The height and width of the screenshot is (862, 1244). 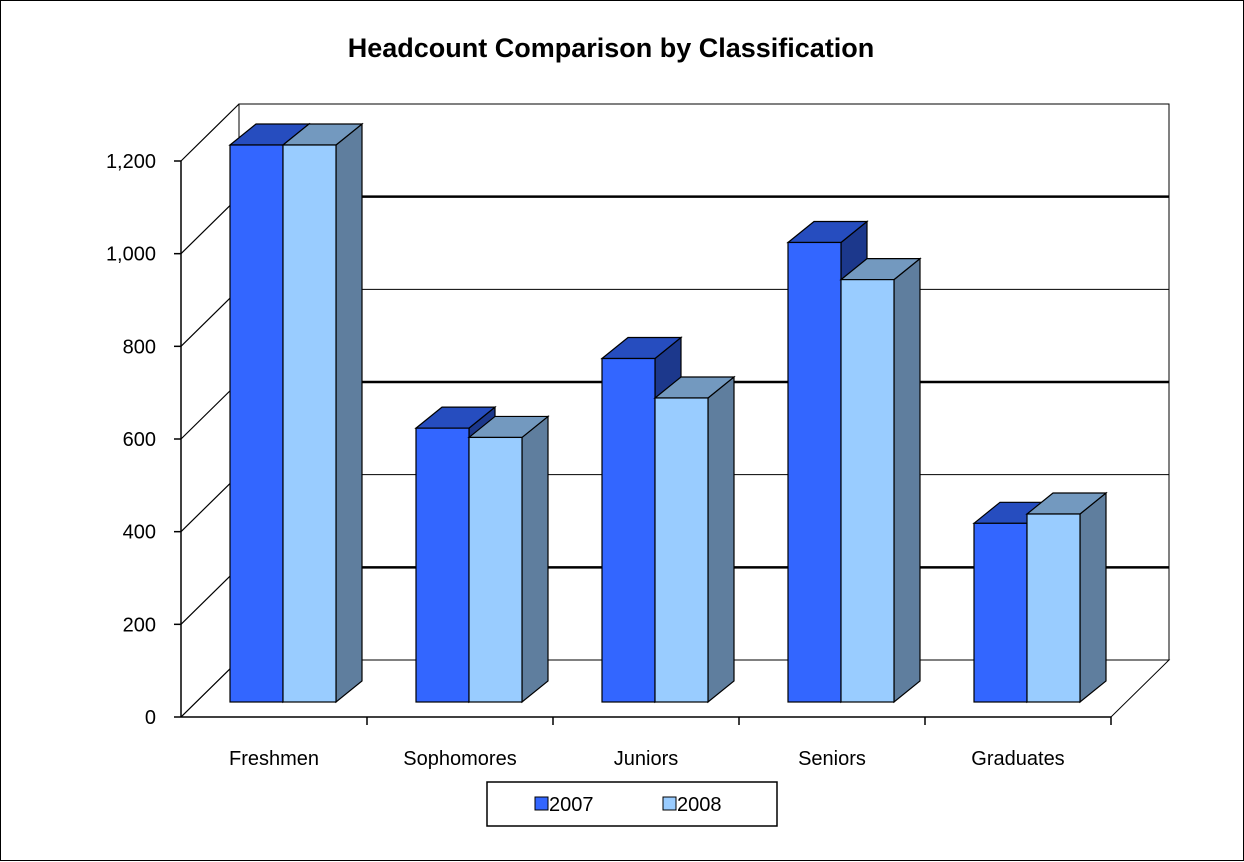 What do you see at coordinates (274, 759) in the screenshot?
I see `x-tick-label: Freshmen` at bounding box center [274, 759].